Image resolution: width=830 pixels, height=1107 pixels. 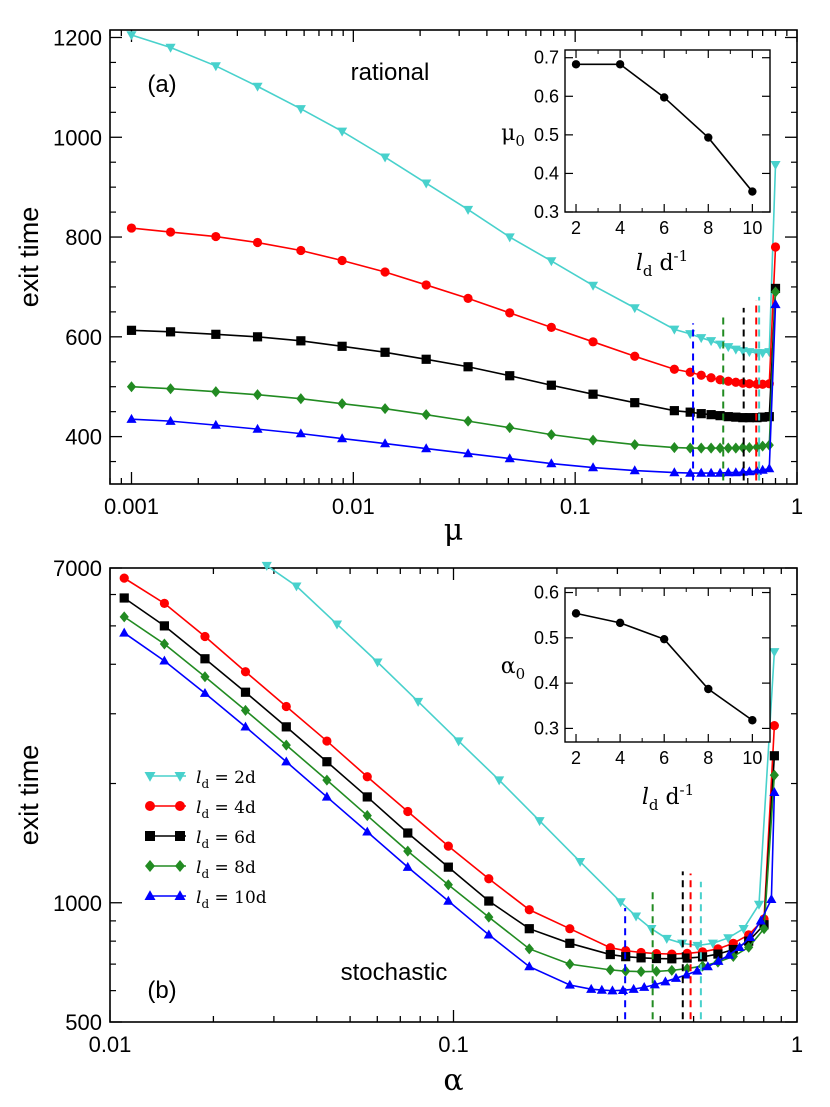 What do you see at coordinates (508, 133) in the screenshot?
I see `inset-y-label-symbol: μ` at bounding box center [508, 133].